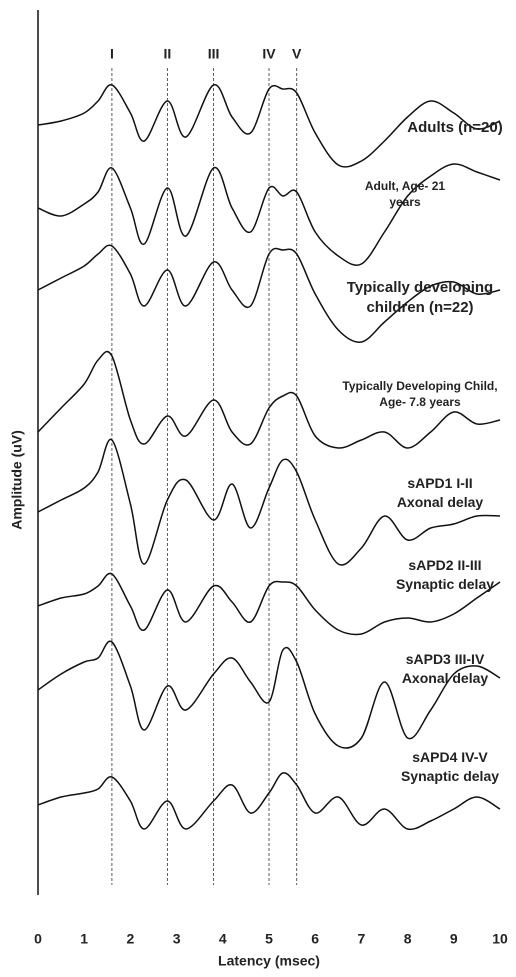  What do you see at coordinates (269, 961) in the screenshot?
I see `x-axis-label: Latency (msec)` at bounding box center [269, 961].